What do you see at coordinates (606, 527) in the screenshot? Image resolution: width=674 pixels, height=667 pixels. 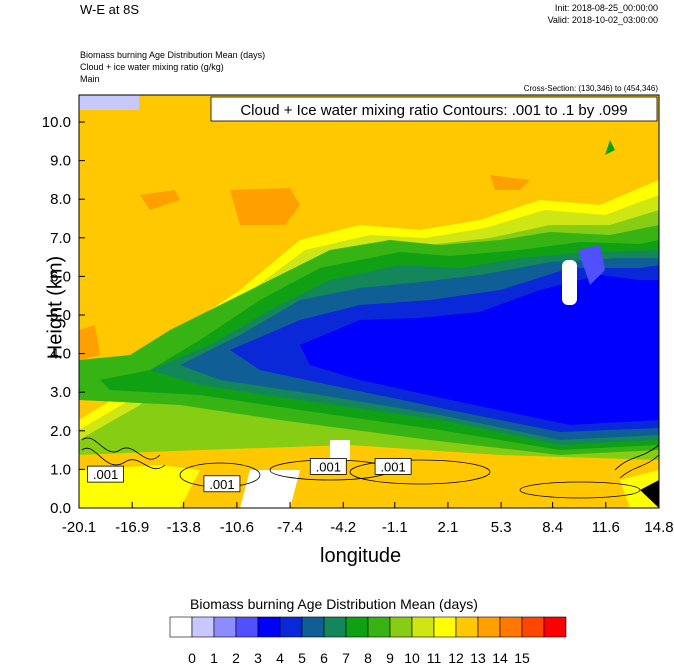 I see `x-tick-label: 11.6` at bounding box center [606, 527].